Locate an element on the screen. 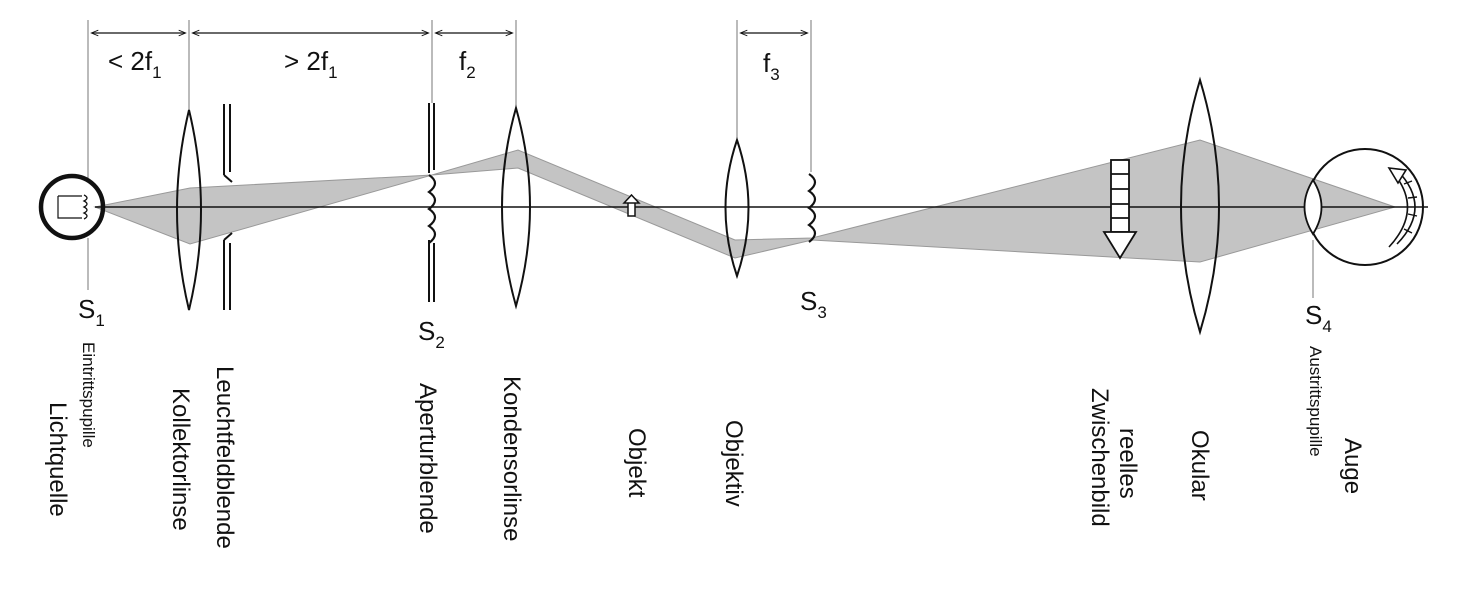  label-zwischenbild: Zwischenbild is located at coordinates (1099, 457).